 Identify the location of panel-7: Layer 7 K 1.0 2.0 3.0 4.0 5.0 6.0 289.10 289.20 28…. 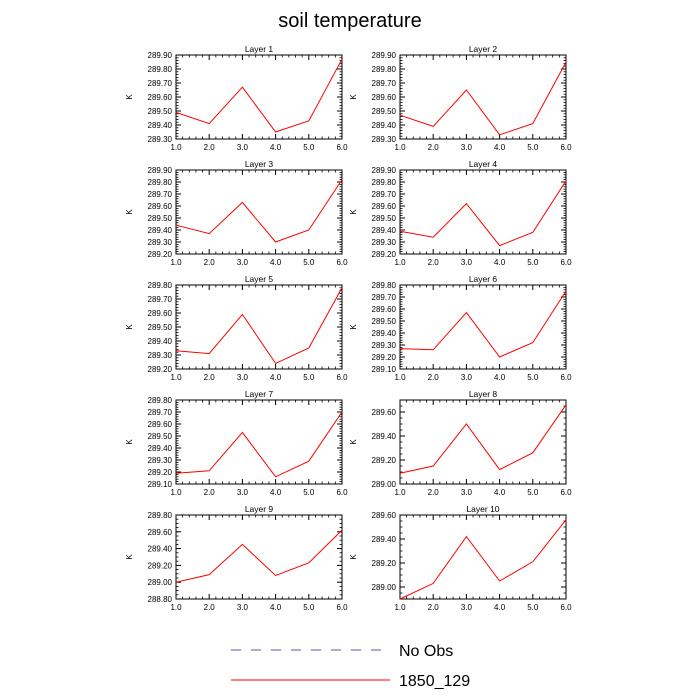
(236, 443).